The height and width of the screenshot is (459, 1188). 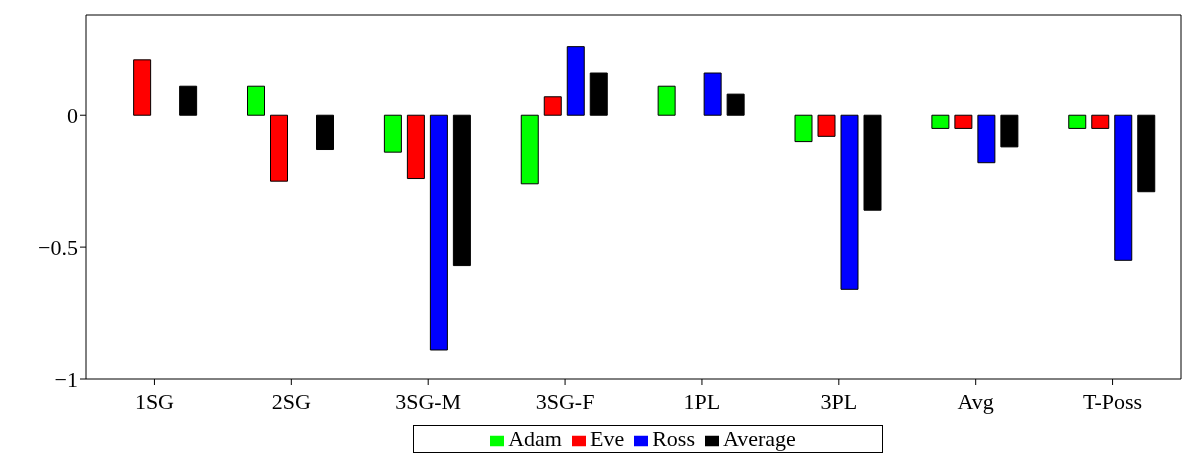 I want to click on legend-label: Average, so click(x=759, y=438).